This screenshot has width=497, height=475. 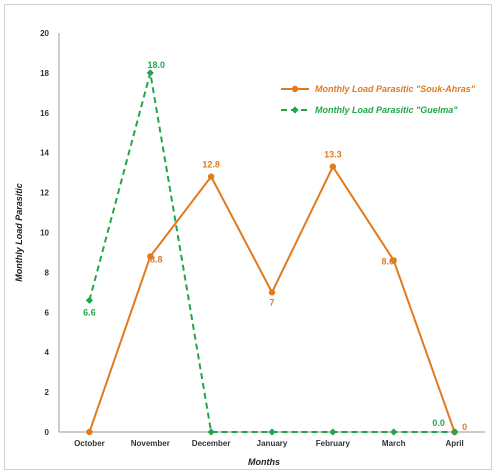 I want to click on y-tick-label: 14, so click(x=44, y=153).